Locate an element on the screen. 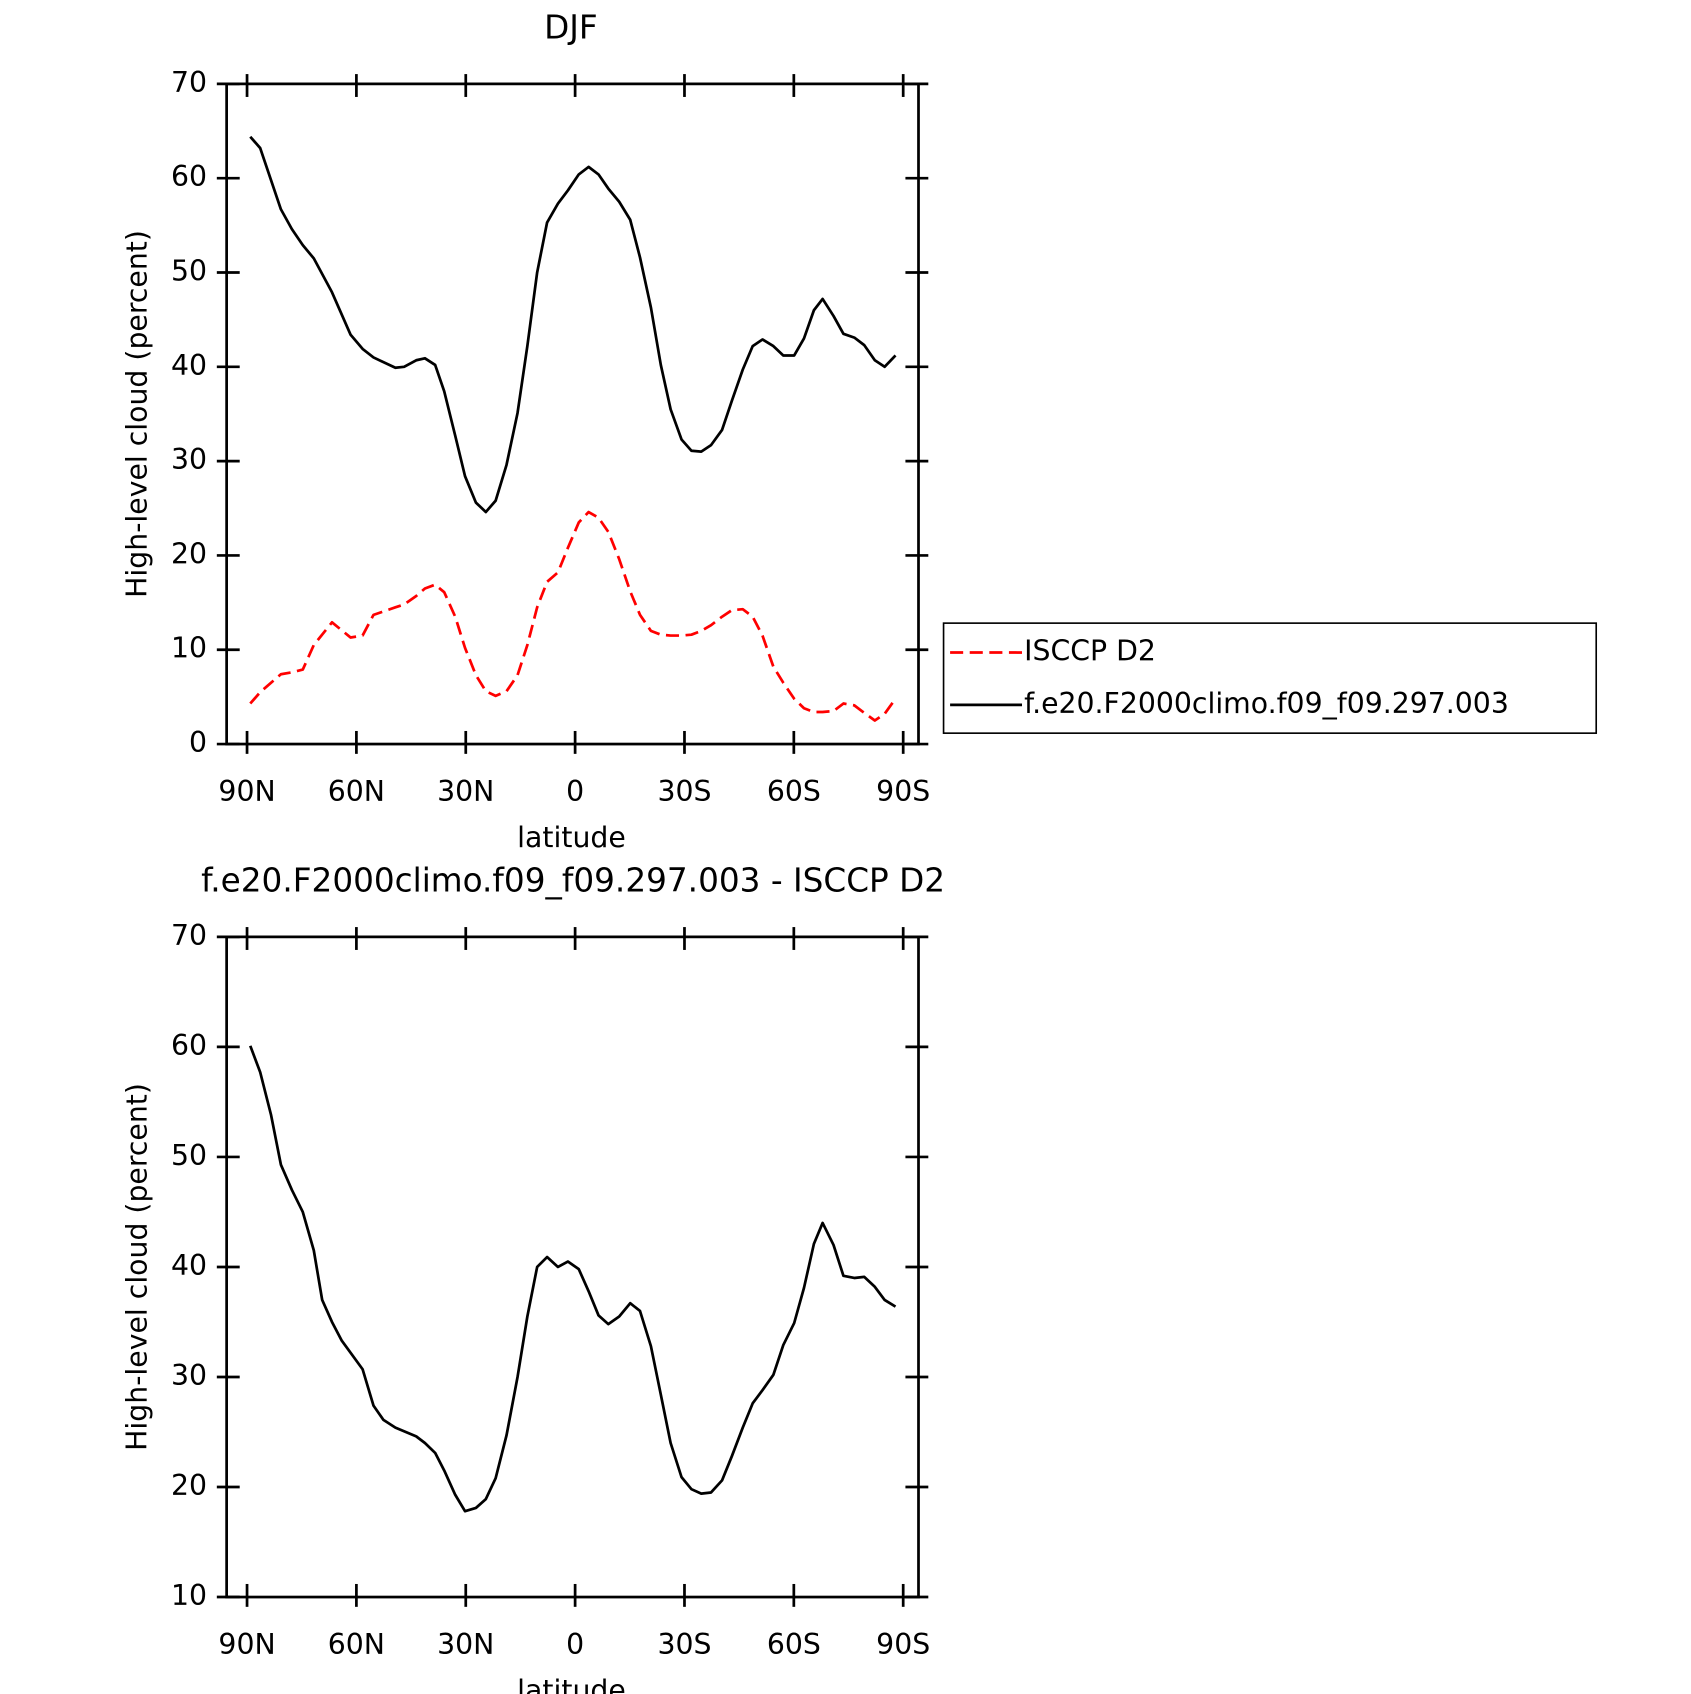 The width and height of the screenshot is (1691, 1694). y-tick-label: 0 is located at coordinates (198, 742).